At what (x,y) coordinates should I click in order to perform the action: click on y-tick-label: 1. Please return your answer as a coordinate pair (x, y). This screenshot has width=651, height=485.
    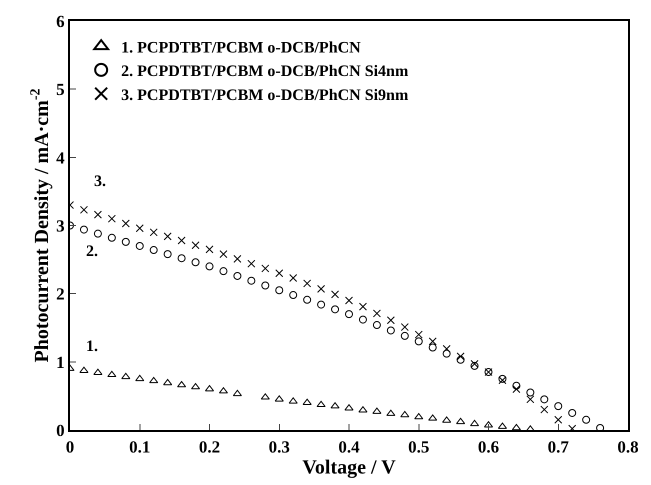
    Looking at the image, I should click on (60, 362).